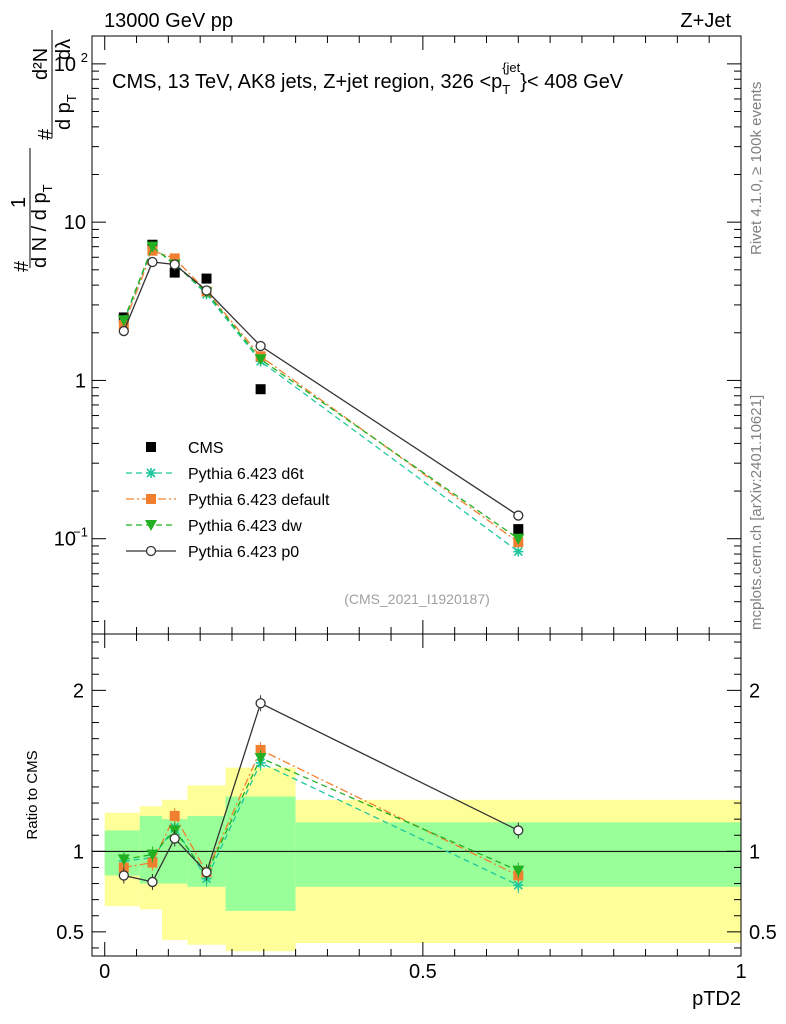  Describe the element at coordinates (740, 972) in the screenshot. I see `ratio-xtick-label-2: 1` at that location.